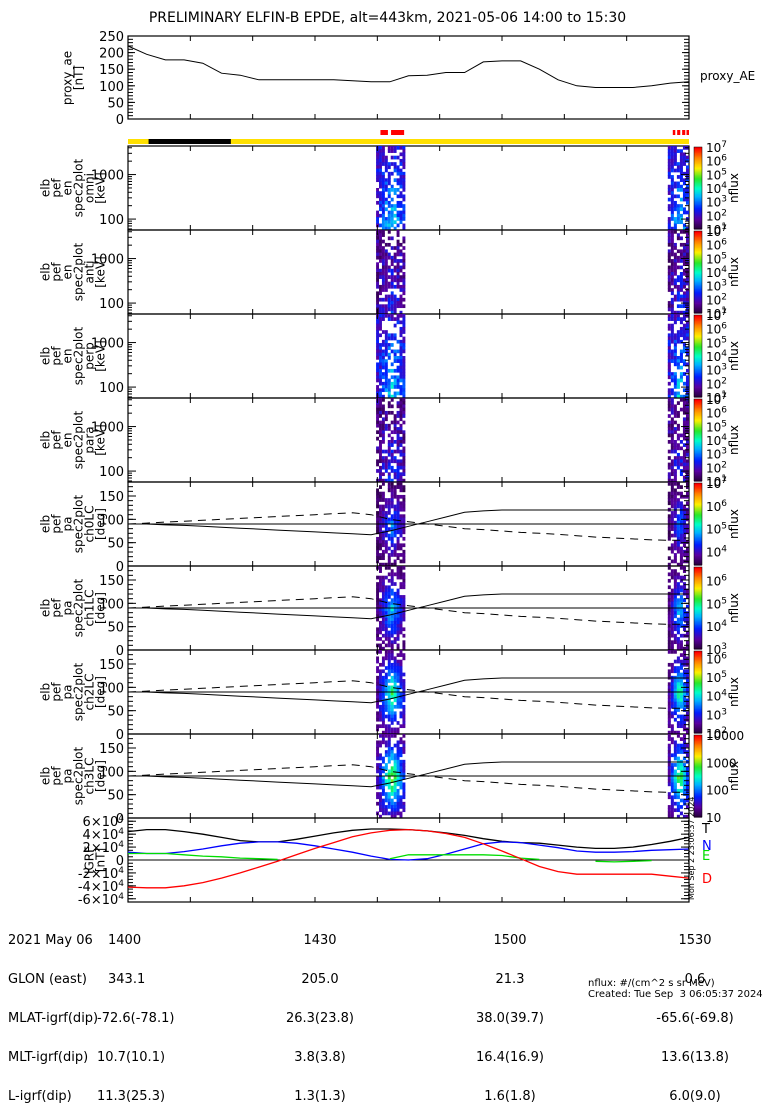  Describe the element at coordinates (716, 677) in the screenshot. I see `colorbar-tick-label: 105` at that location.